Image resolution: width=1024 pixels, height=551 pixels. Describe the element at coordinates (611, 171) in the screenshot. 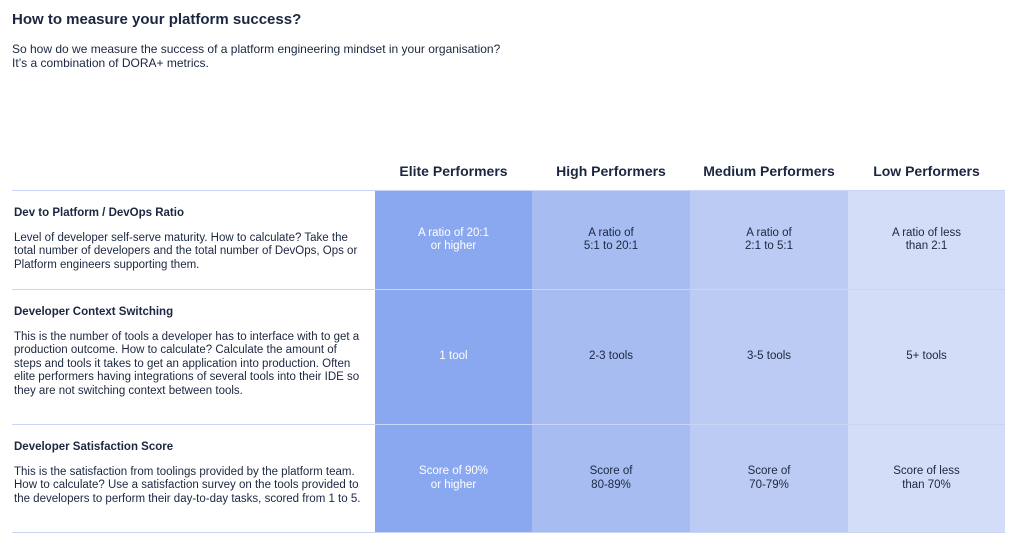

I see `column-header: High Performers` at that location.